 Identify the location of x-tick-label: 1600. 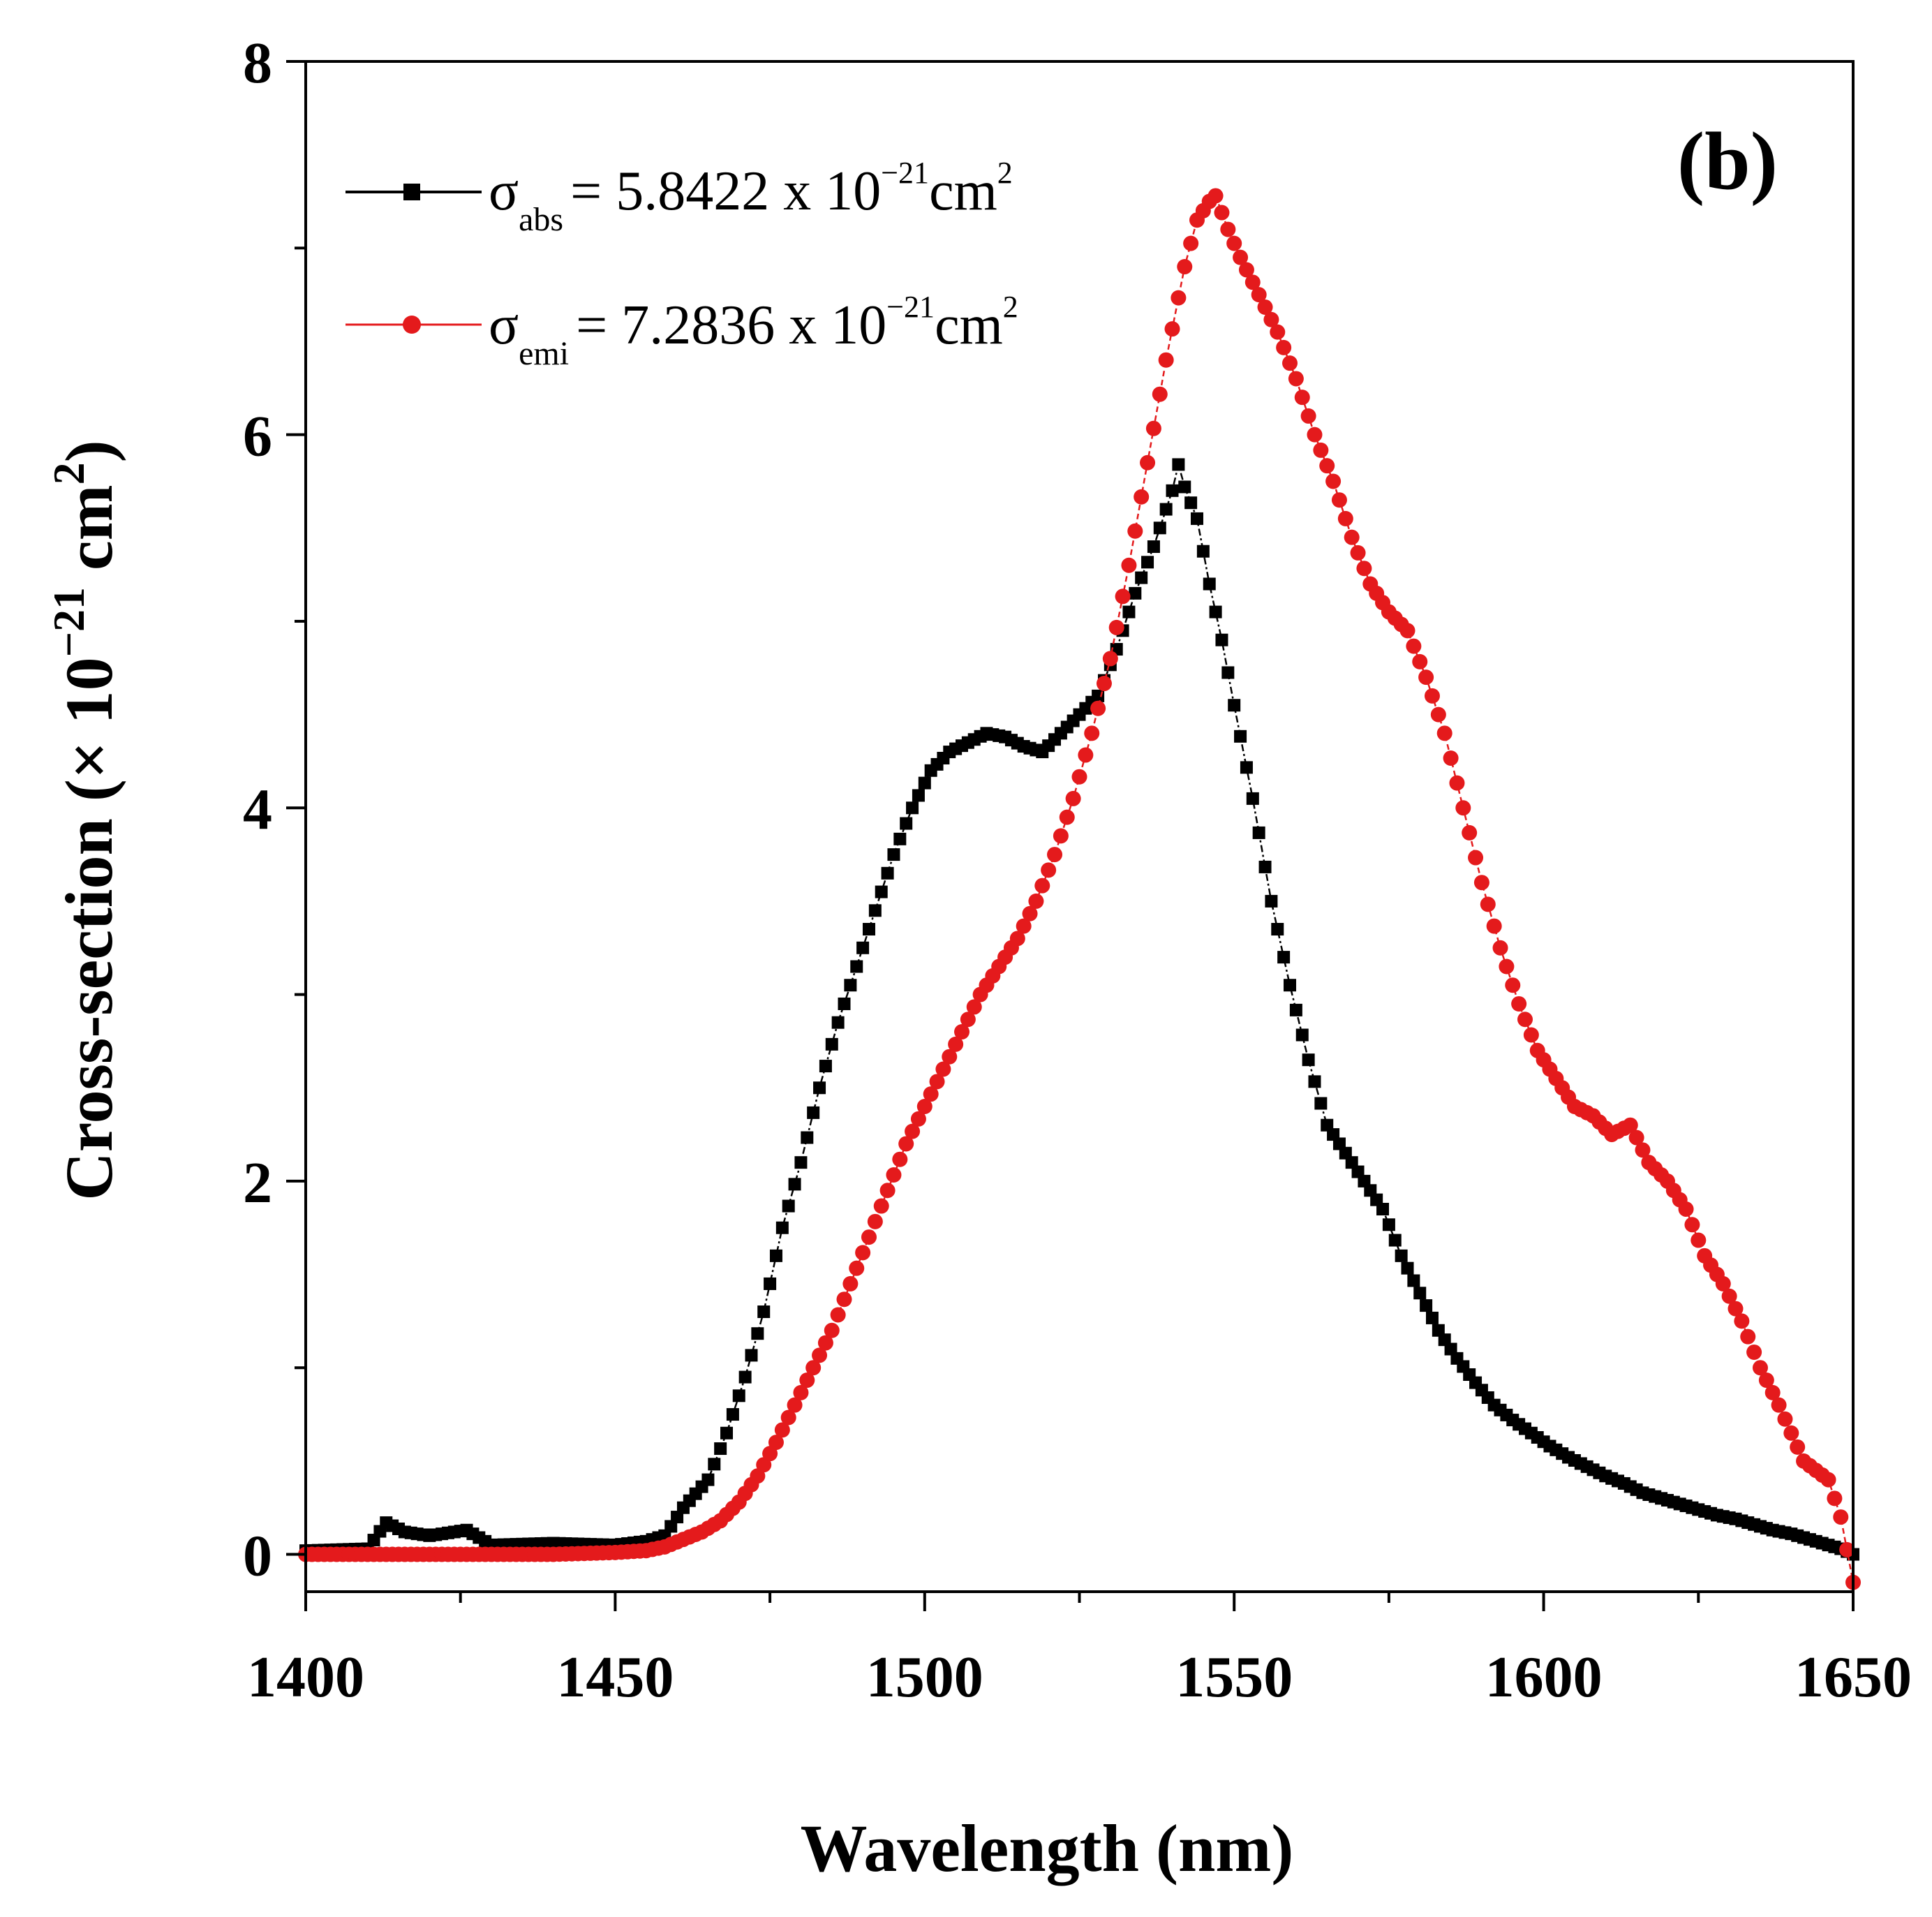
(1544, 1677).